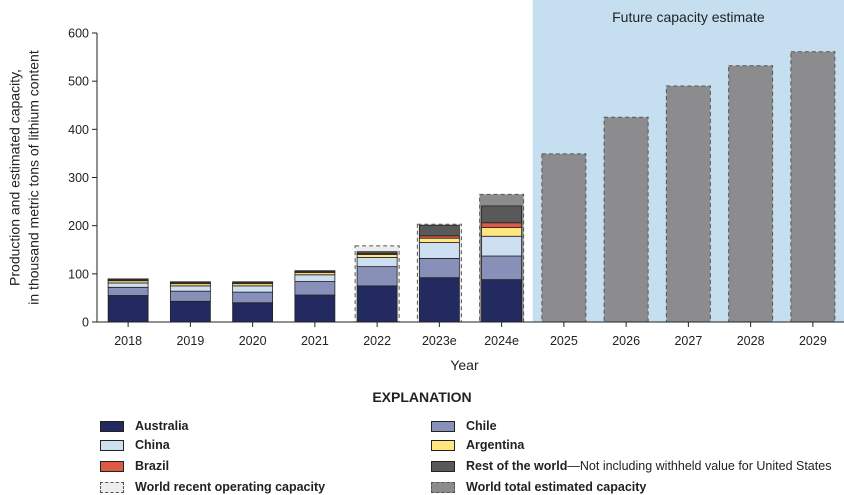 Image resolution: width=844 pixels, height=495 pixels. What do you see at coordinates (134, 466) in the screenshot?
I see `legend-item-brazil: Brazil` at bounding box center [134, 466].